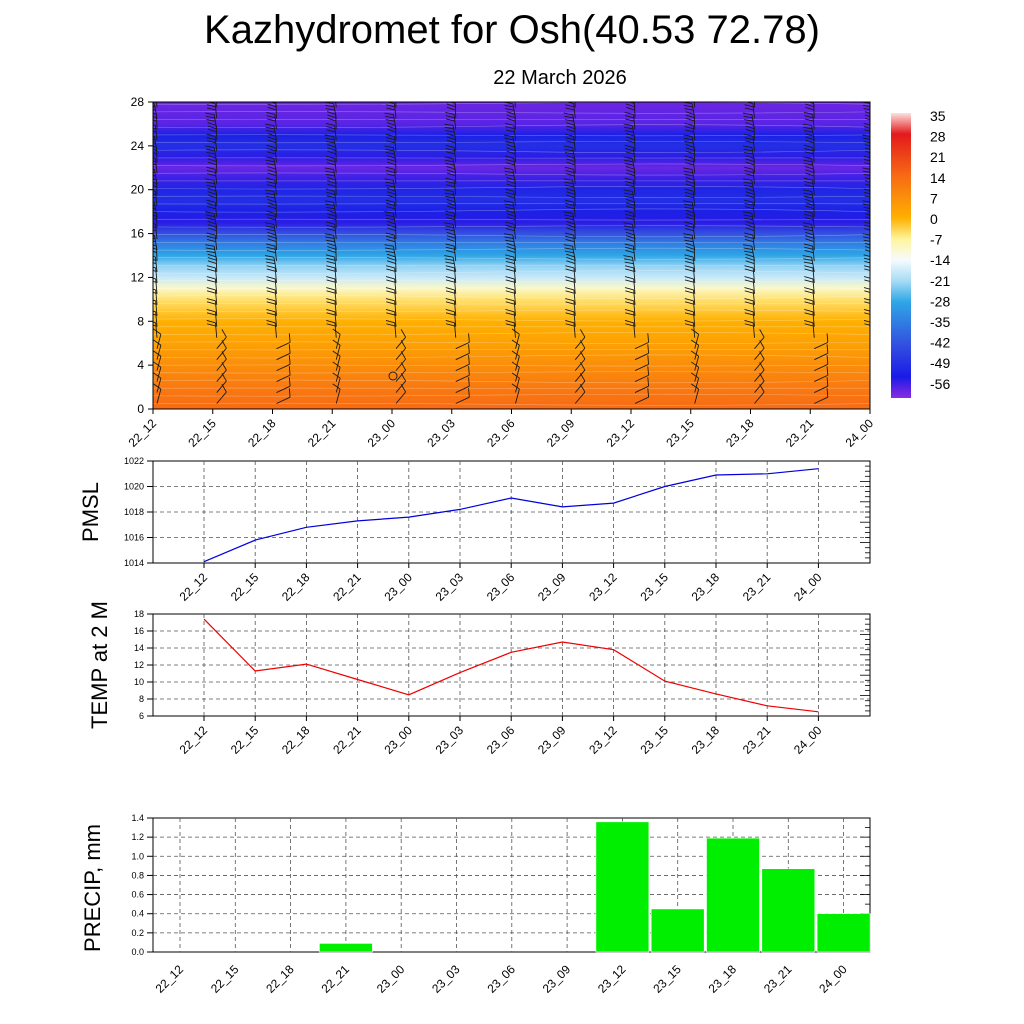 Image resolution: width=1024 pixels, height=1024 pixels. I want to click on chart-title: Kazhydromet for Osh(40.53 72.78), so click(512, 30).